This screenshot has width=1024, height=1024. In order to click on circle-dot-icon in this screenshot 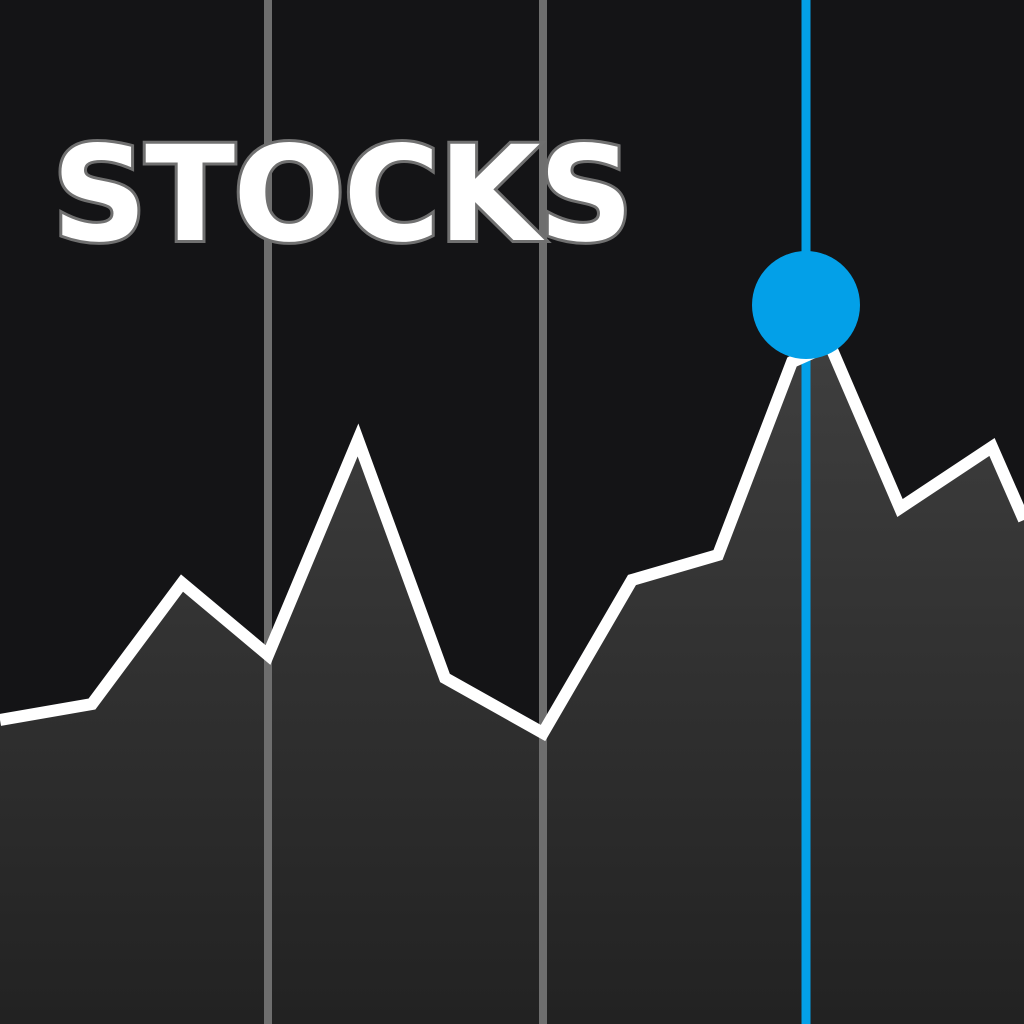, I will do `click(806, 305)`.